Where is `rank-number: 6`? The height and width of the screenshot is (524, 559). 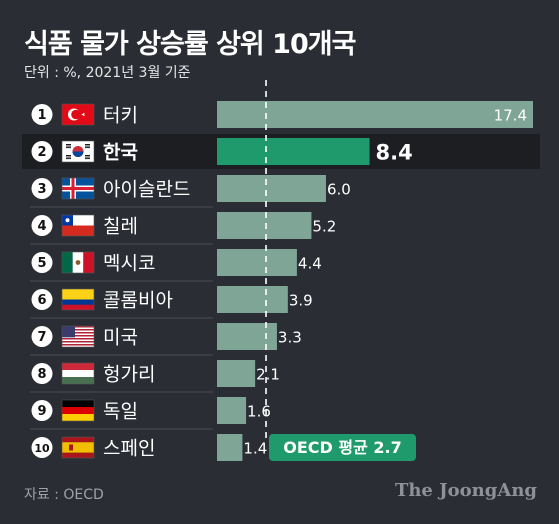
rank-number: 6 is located at coordinates (41, 300).